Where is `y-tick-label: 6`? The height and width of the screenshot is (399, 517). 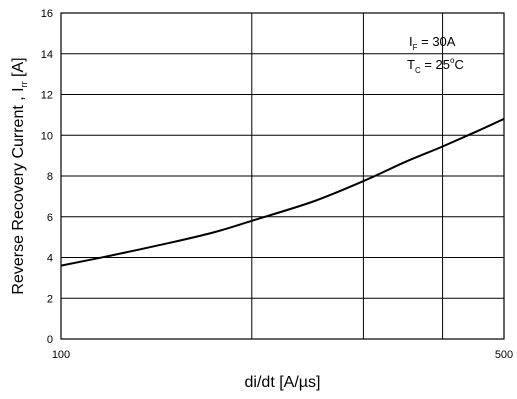 y-tick-label: 6 is located at coordinates (50, 218).